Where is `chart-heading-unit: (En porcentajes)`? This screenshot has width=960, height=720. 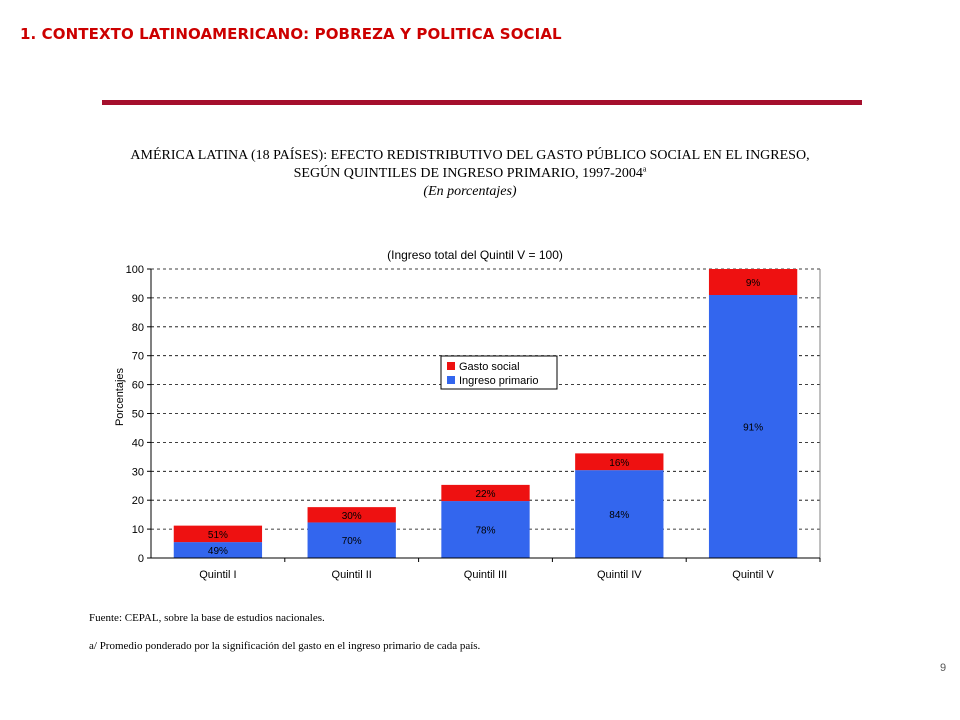 chart-heading-unit: (En porcentajes) is located at coordinates (470, 191).